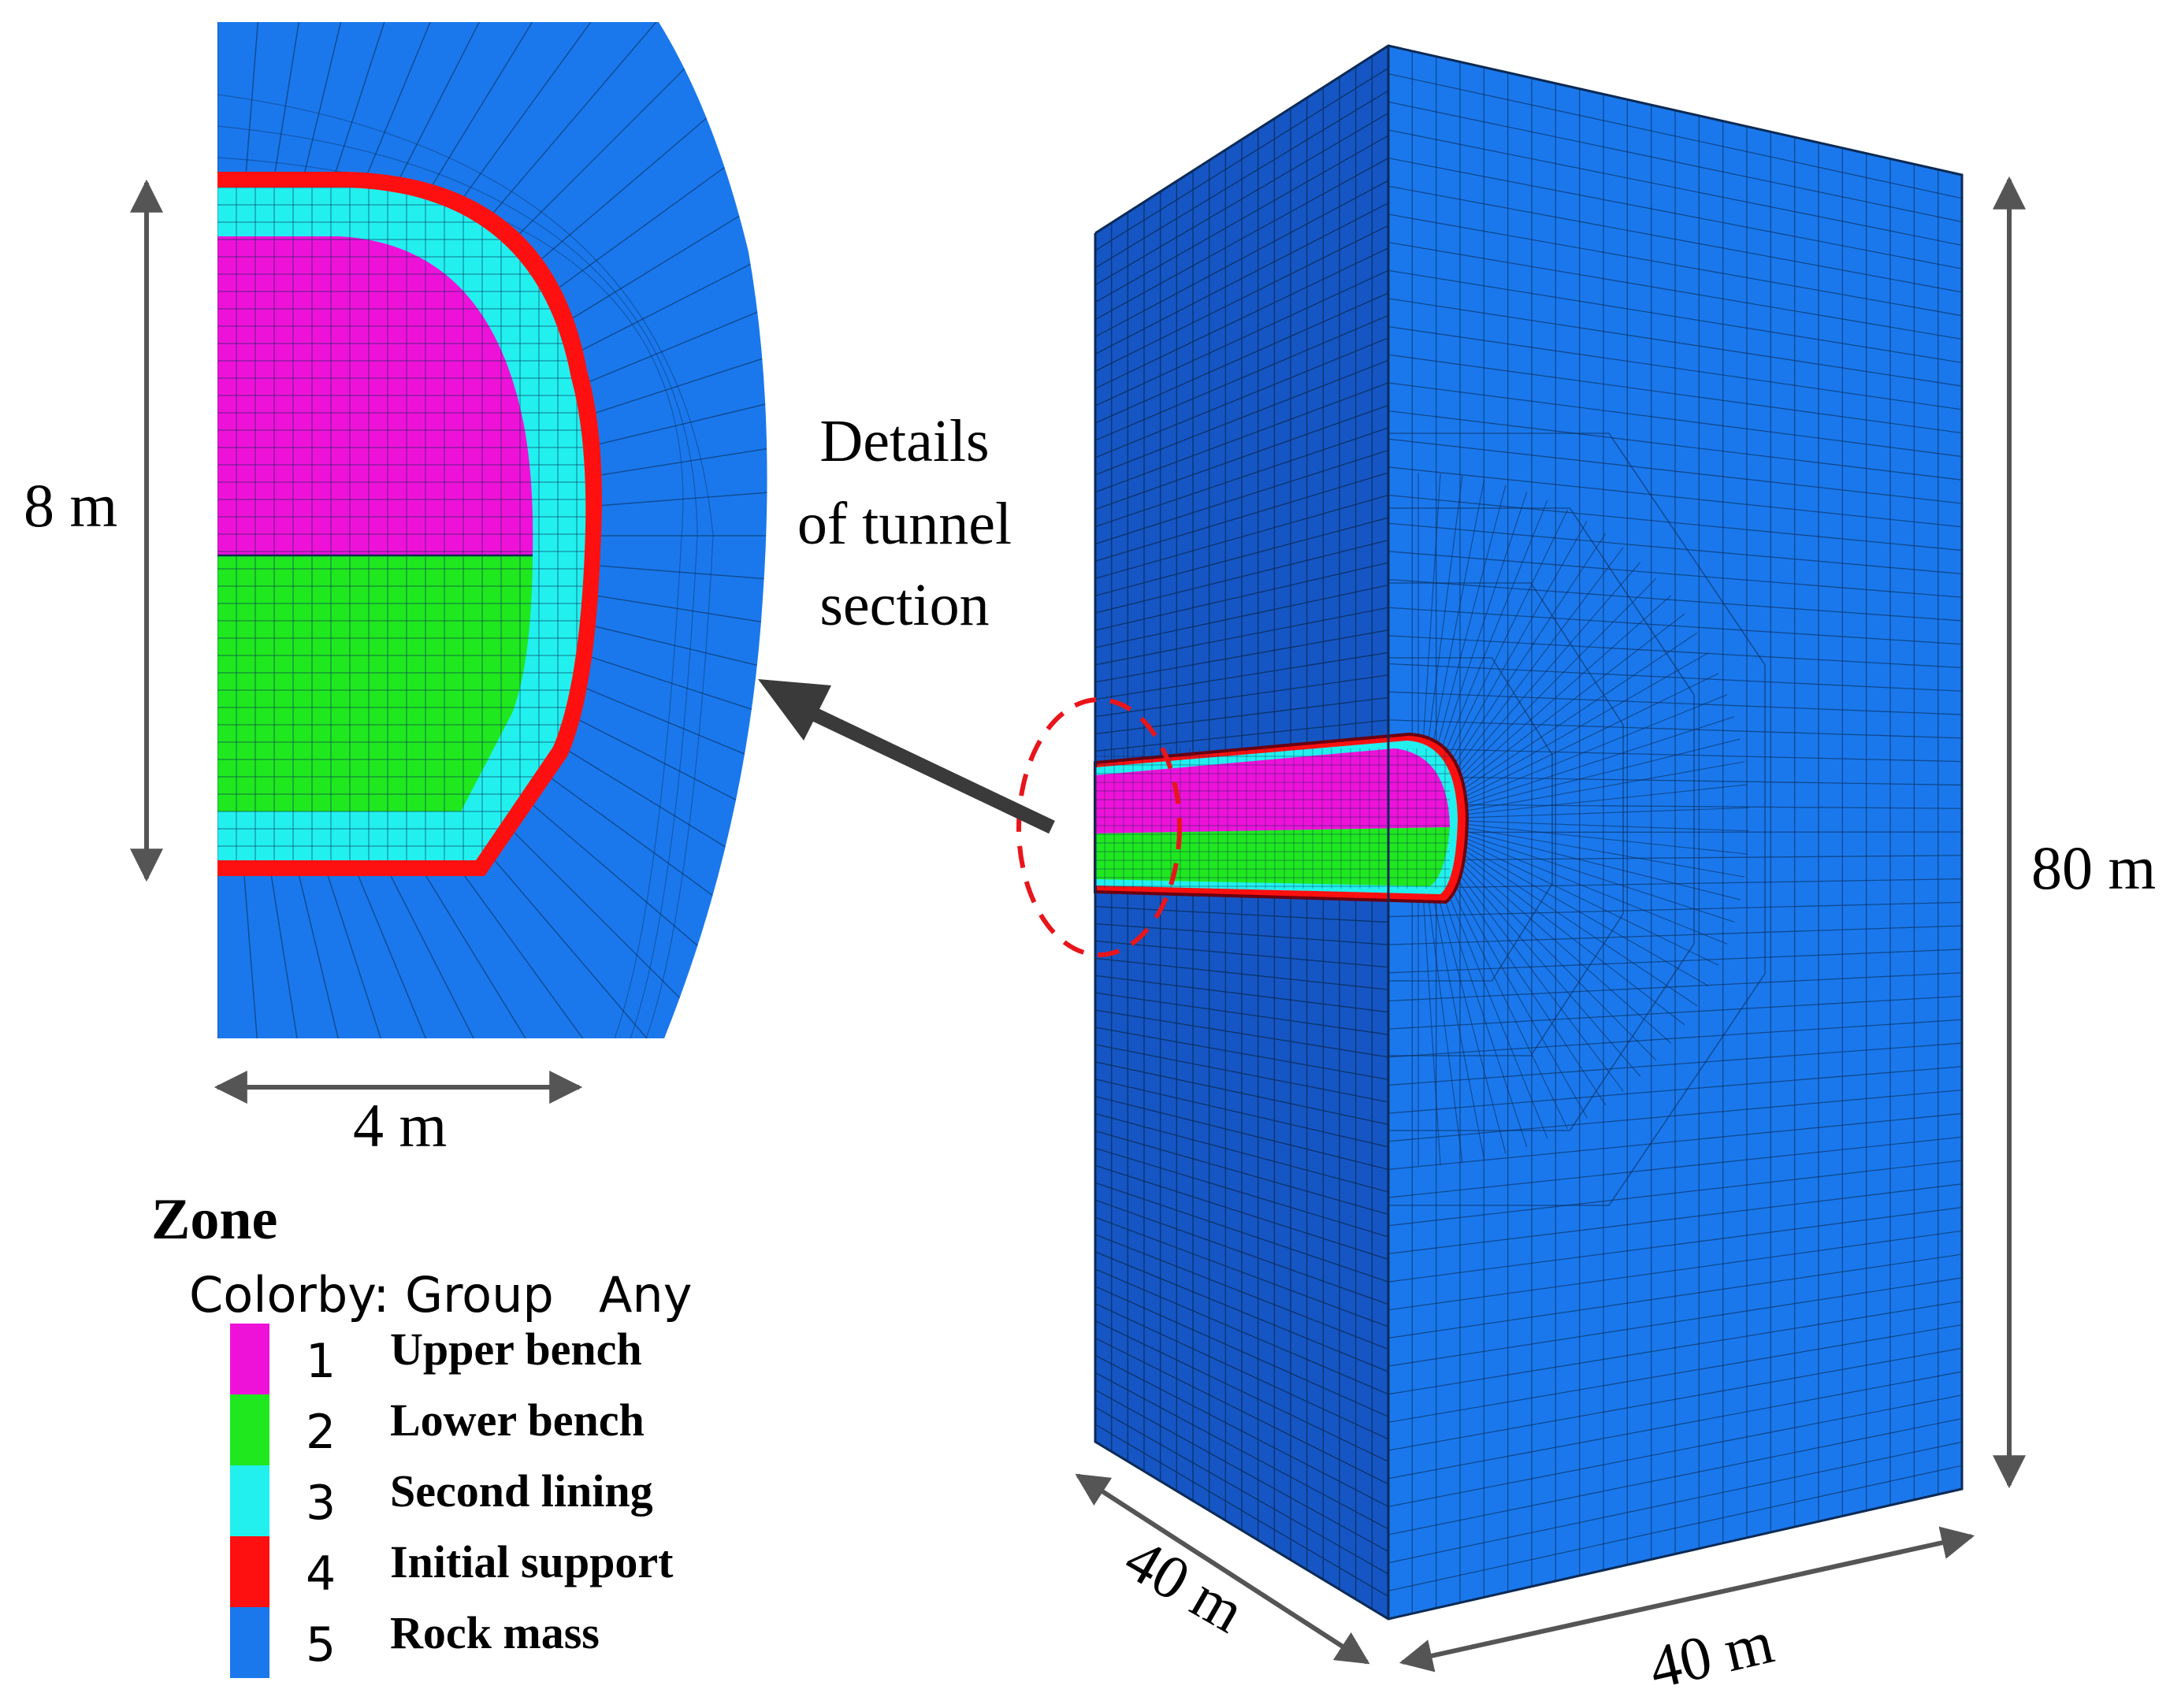  What do you see at coordinates (931, 770) in the screenshot?
I see `callout-pointer-line` at bounding box center [931, 770].